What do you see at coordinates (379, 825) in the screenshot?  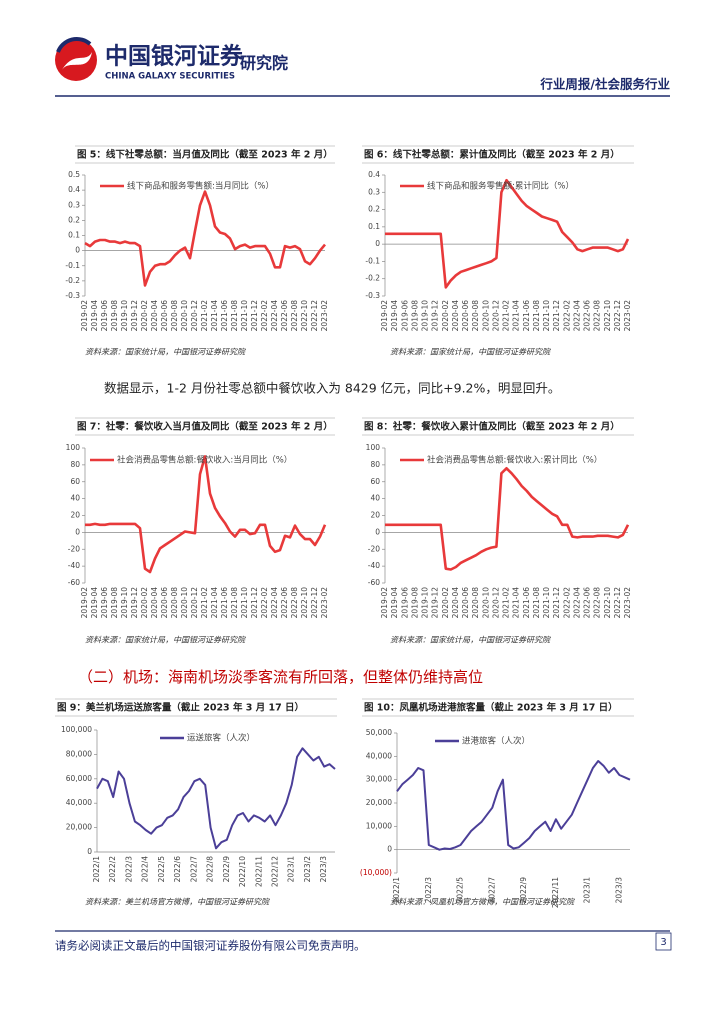 I see `y-tick-label: 10,000` at bounding box center [379, 825].